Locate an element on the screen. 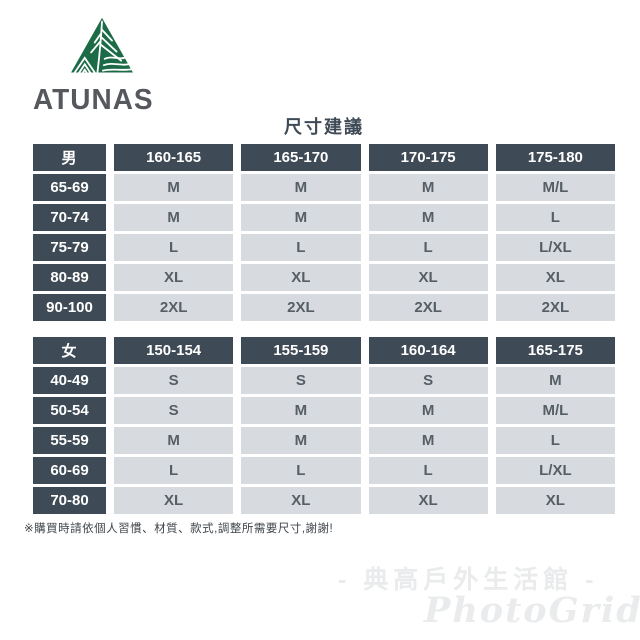 The width and height of the screenshot is (640, 640). women-column-header: 165-175 is located at coordinates (555, 350).